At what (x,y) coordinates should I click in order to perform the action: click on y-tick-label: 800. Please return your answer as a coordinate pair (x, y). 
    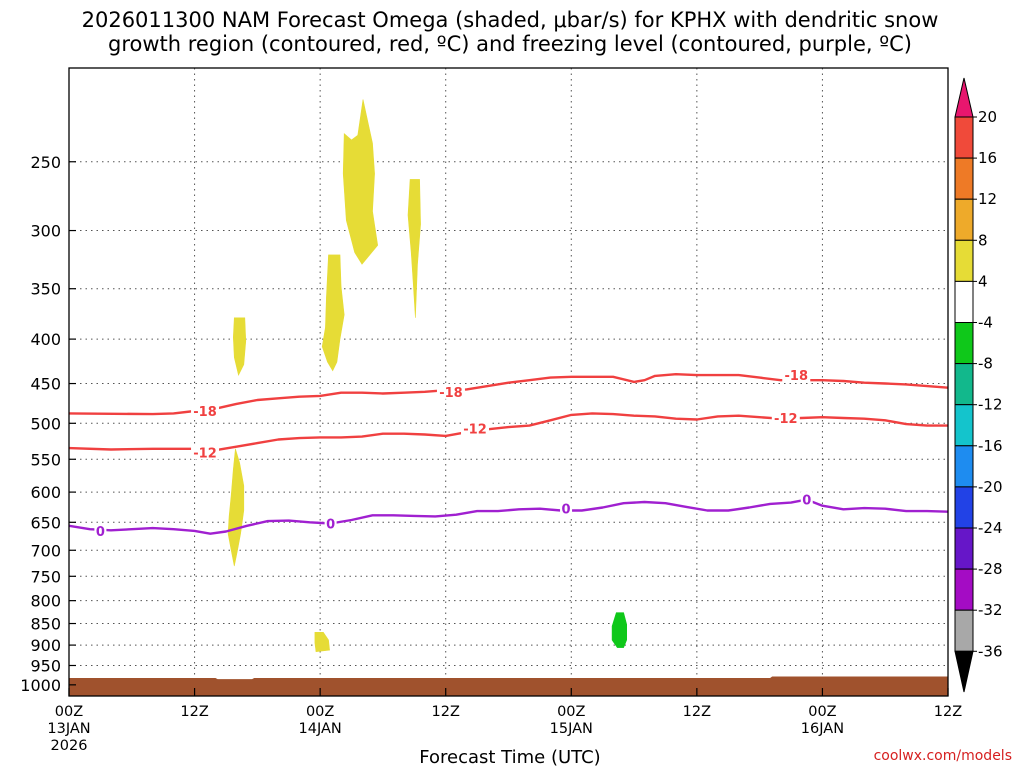
    Looking at the image, I should click on (45, 601).